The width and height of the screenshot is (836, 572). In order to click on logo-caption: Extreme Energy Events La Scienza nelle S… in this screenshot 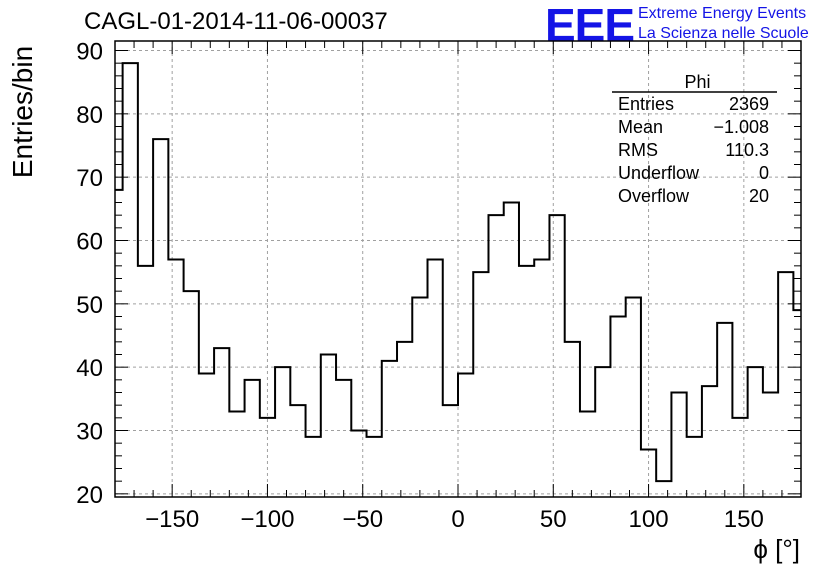, I will do `click(723, 24)`.